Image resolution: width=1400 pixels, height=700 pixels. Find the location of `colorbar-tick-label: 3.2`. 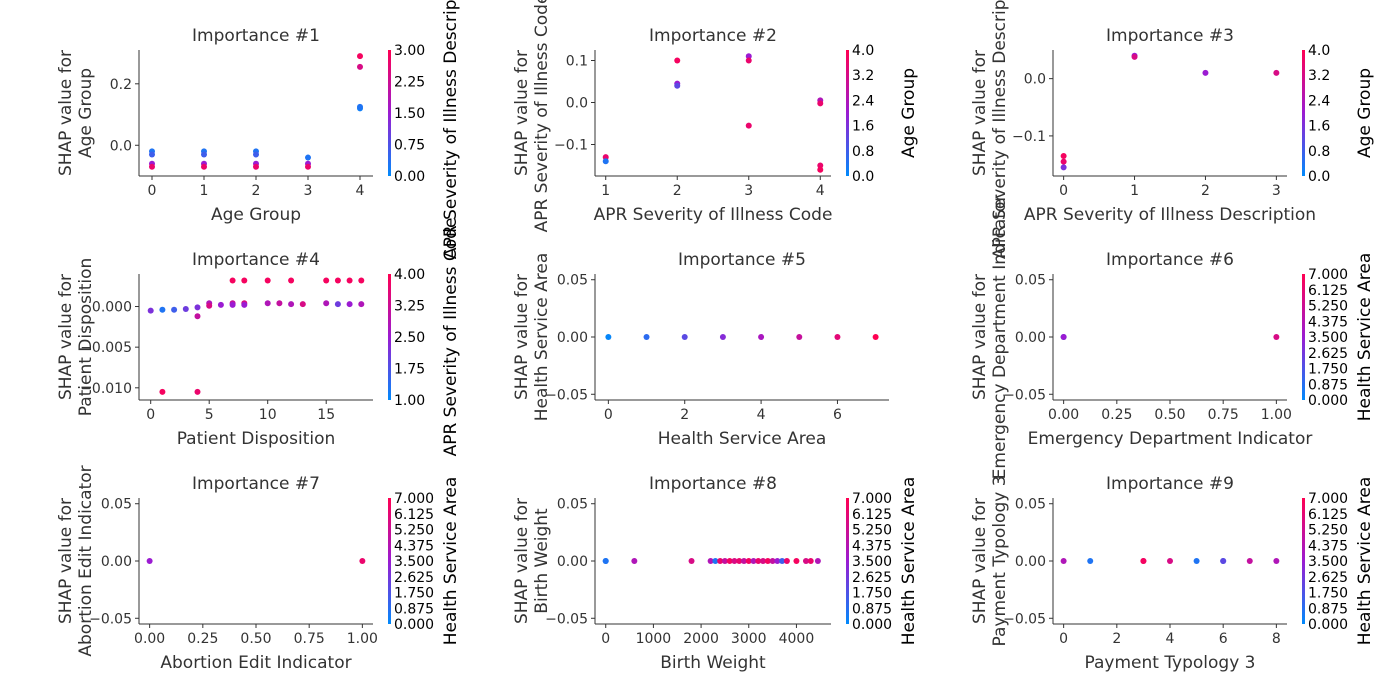

colorbar-tick-label: 3.2 is located at coordinates (1319, 76).